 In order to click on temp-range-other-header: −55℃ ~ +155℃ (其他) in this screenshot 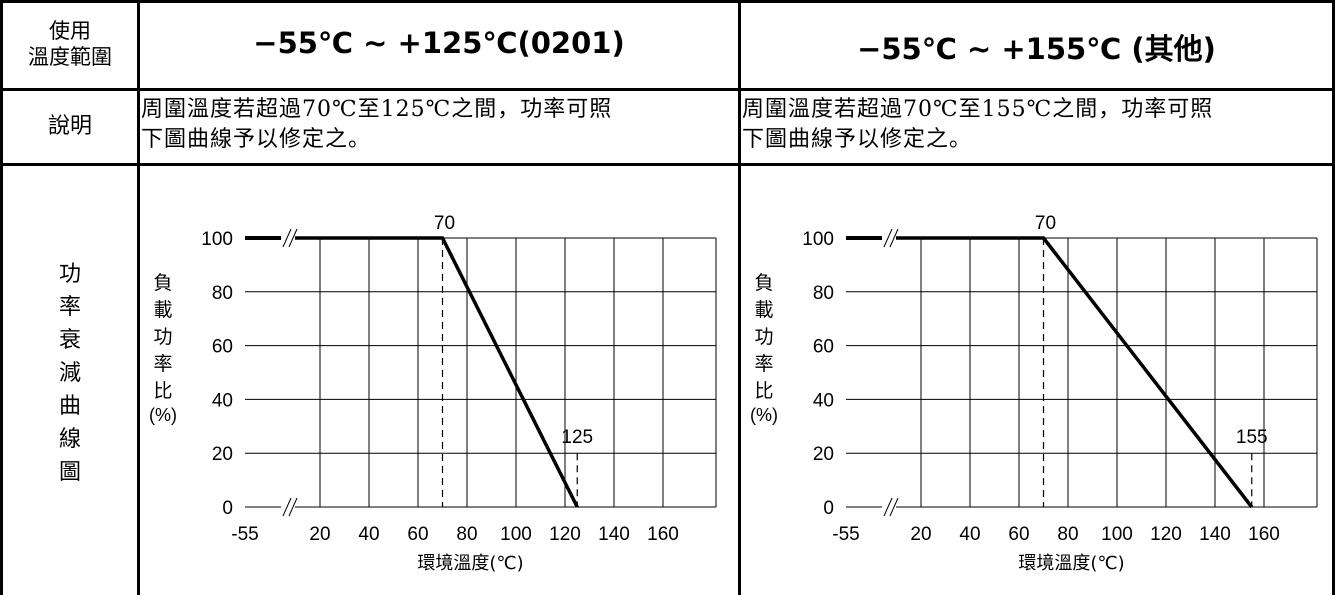, I will do `click(1036, 49)`.